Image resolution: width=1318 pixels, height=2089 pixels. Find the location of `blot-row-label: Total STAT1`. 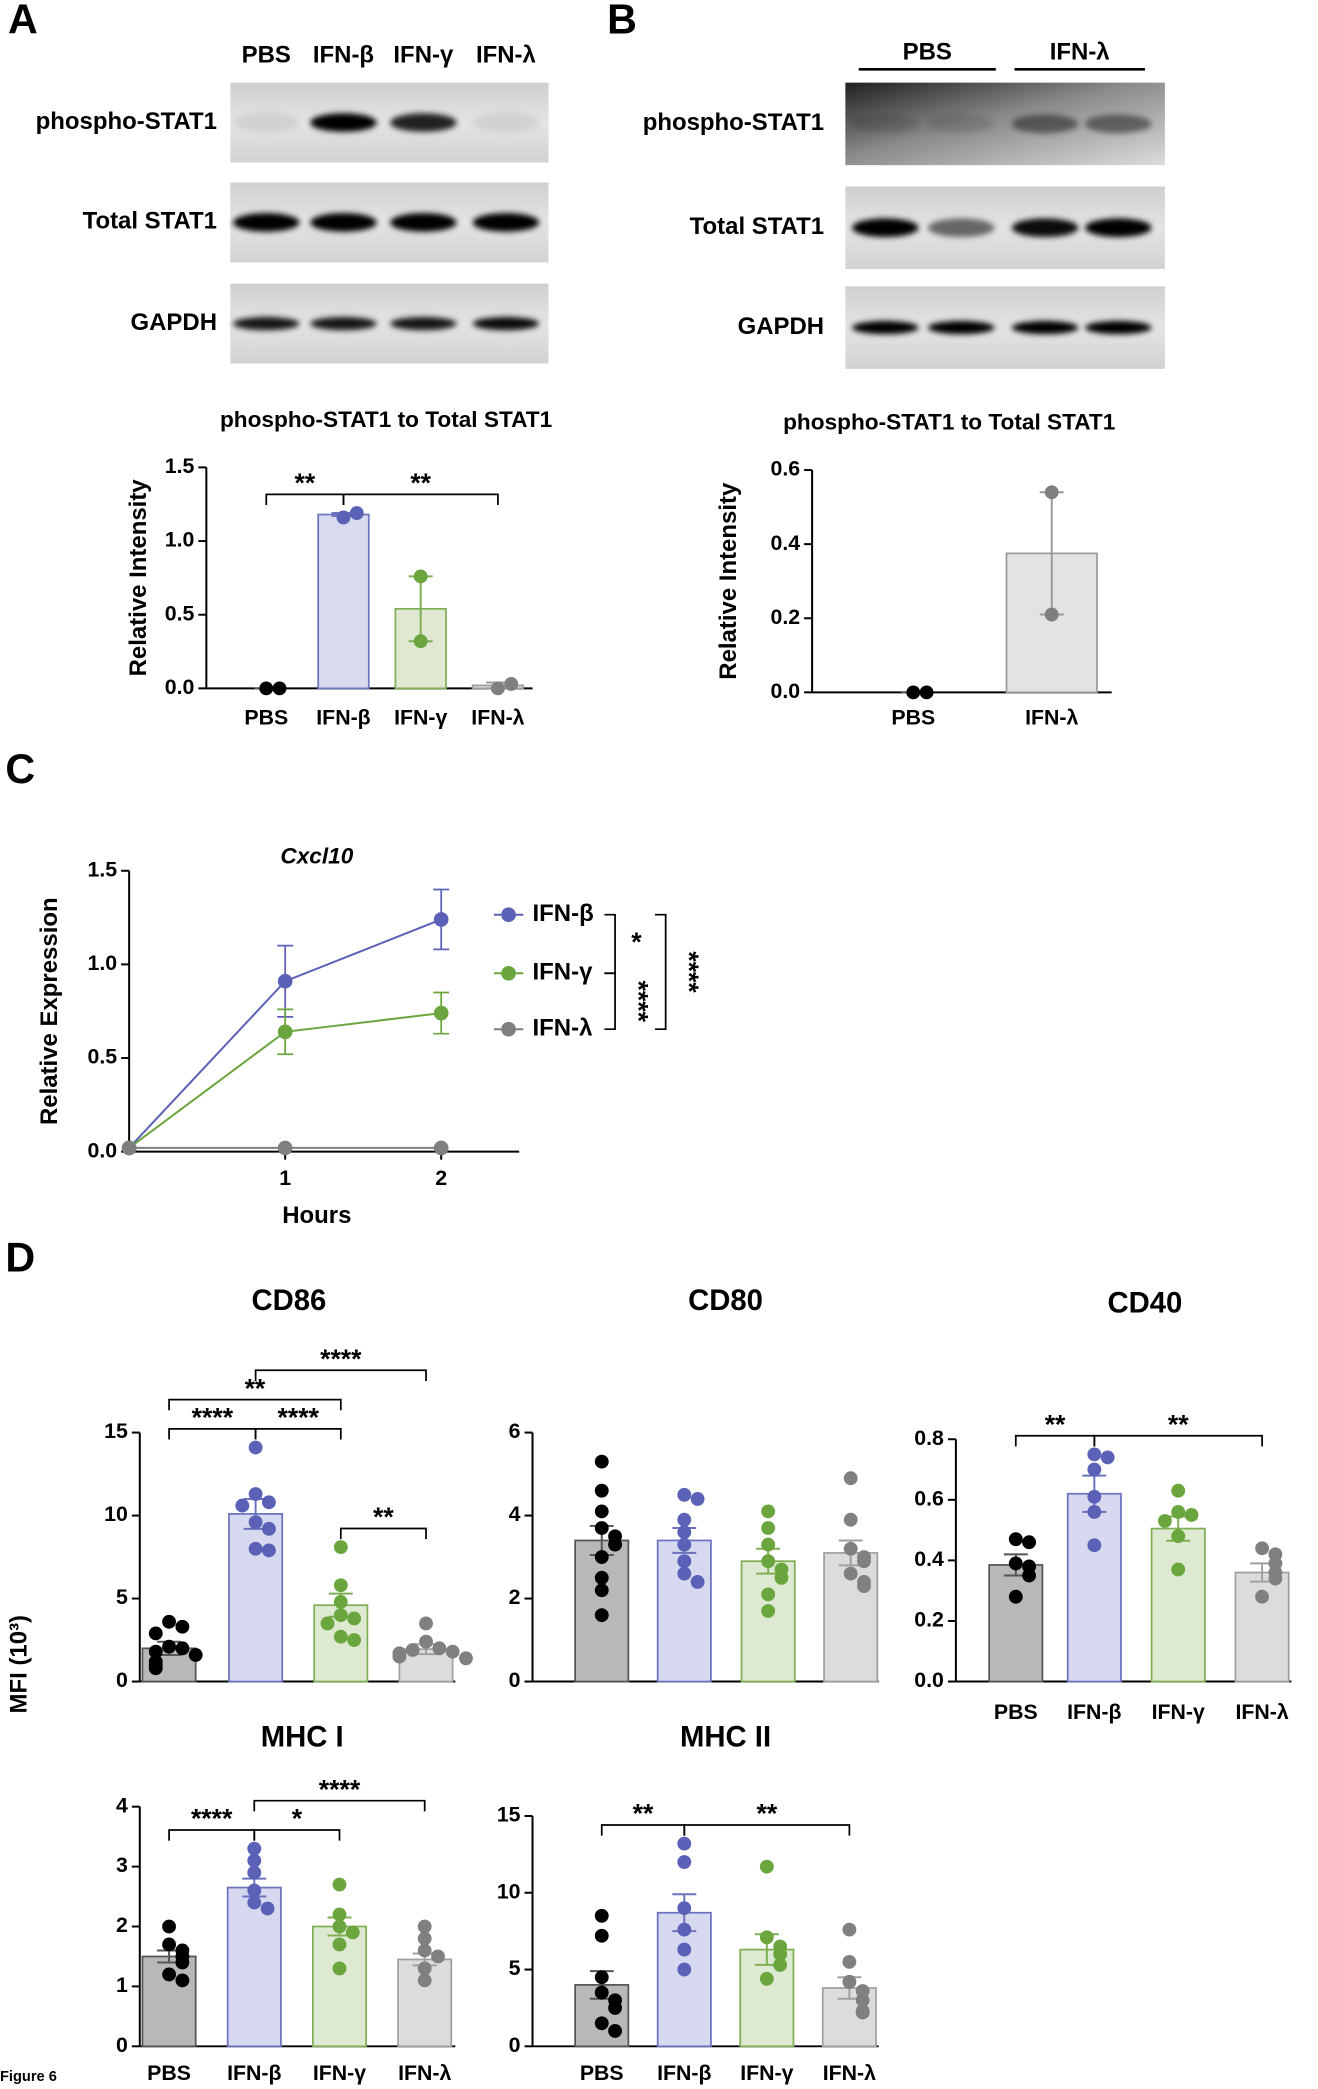

blot-row-label: Total STAT1 is located at coordinates (150, 221).